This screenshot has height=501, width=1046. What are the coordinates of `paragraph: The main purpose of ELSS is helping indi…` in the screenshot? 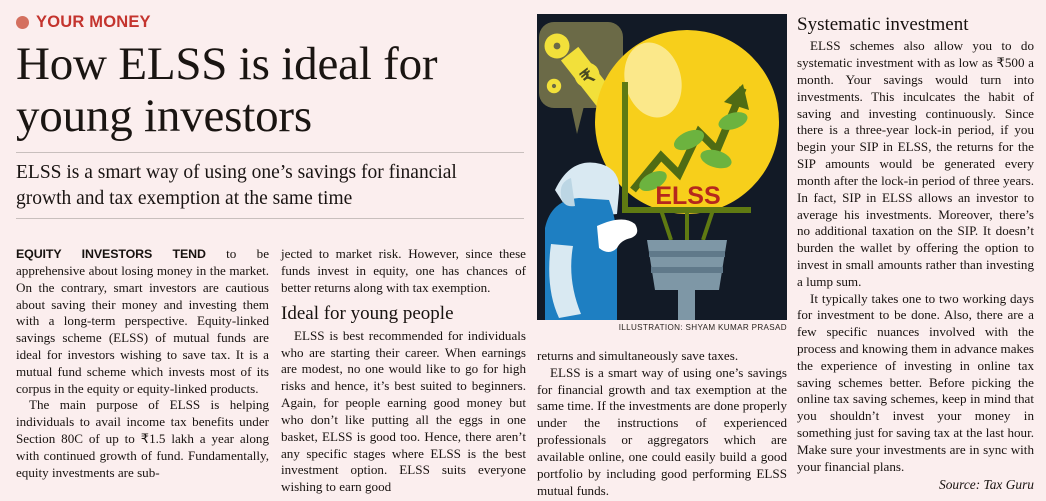 It's located at (142, 438).